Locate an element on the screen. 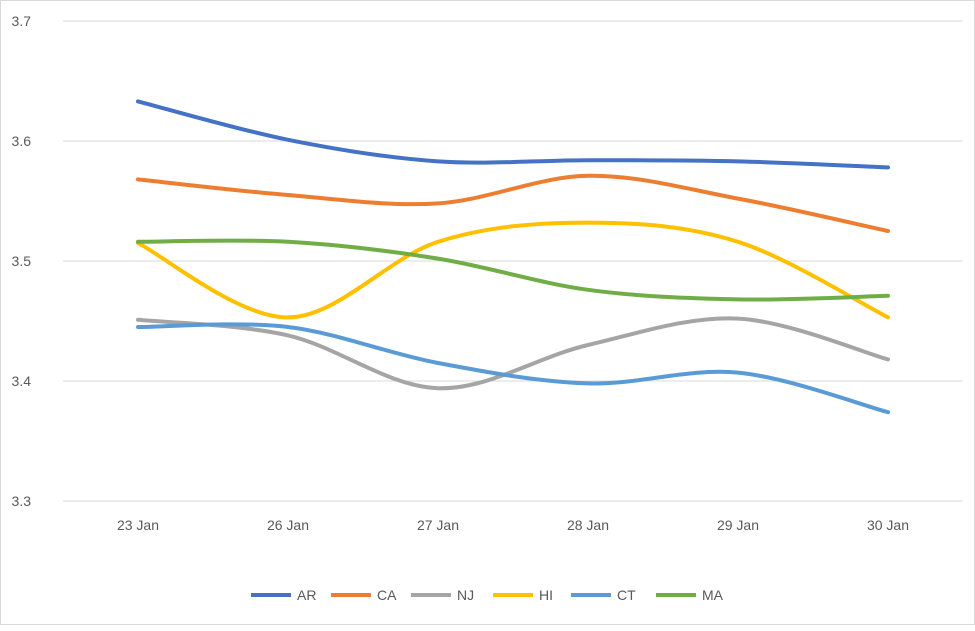  legend-label-ct: CT is located at coordinates (626, 595).